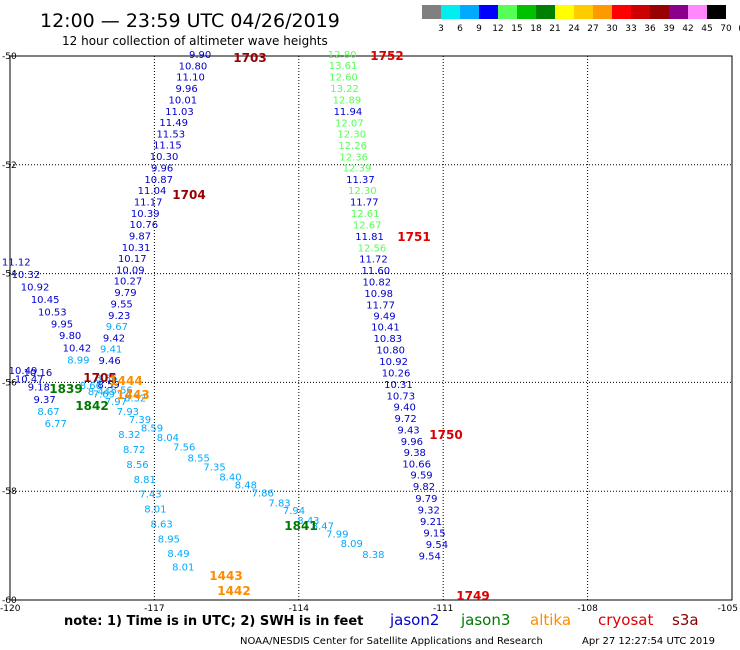 The image size is (740, 650). What do you see at coordinates (406, 419) in the screenshot?
I see `wave-height-value: 9.72` at bounding box center [406, 419].